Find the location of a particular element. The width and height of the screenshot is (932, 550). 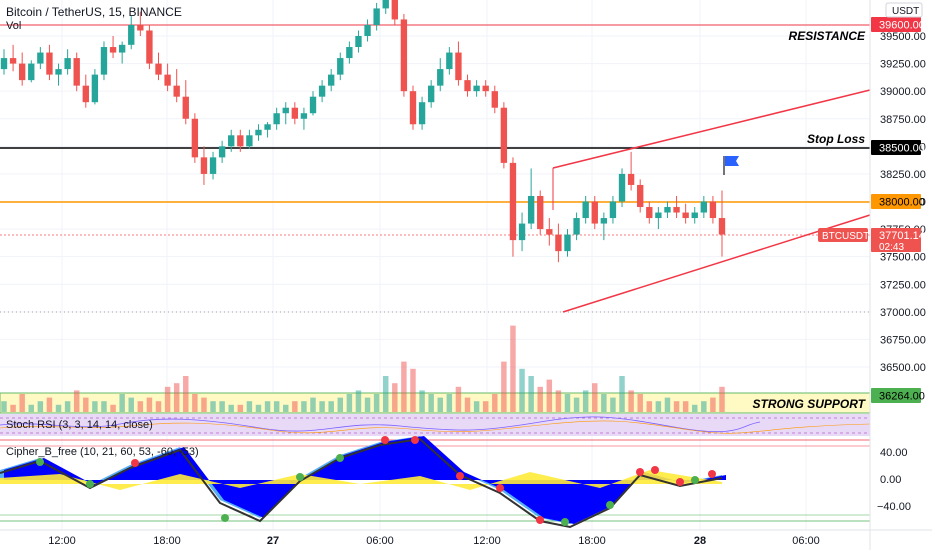

last-price-label: 37701.14 is located at coordinates (902, 236).